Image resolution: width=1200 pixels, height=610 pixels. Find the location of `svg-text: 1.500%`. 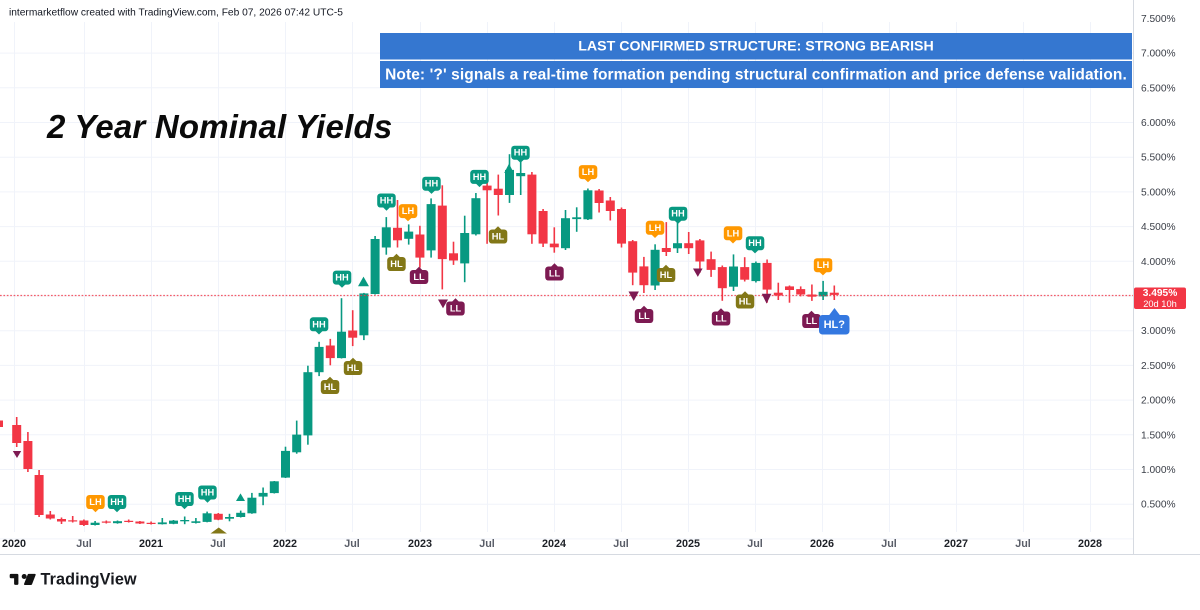

svg-text: 1.500% is located at coordinates (1158, 435).